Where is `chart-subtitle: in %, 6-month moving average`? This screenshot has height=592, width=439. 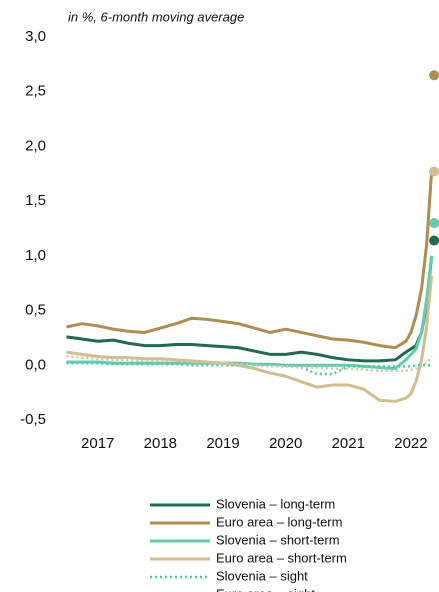 chart-subtitle: in %, 6-month moving average is located at coordinates (156, 16).